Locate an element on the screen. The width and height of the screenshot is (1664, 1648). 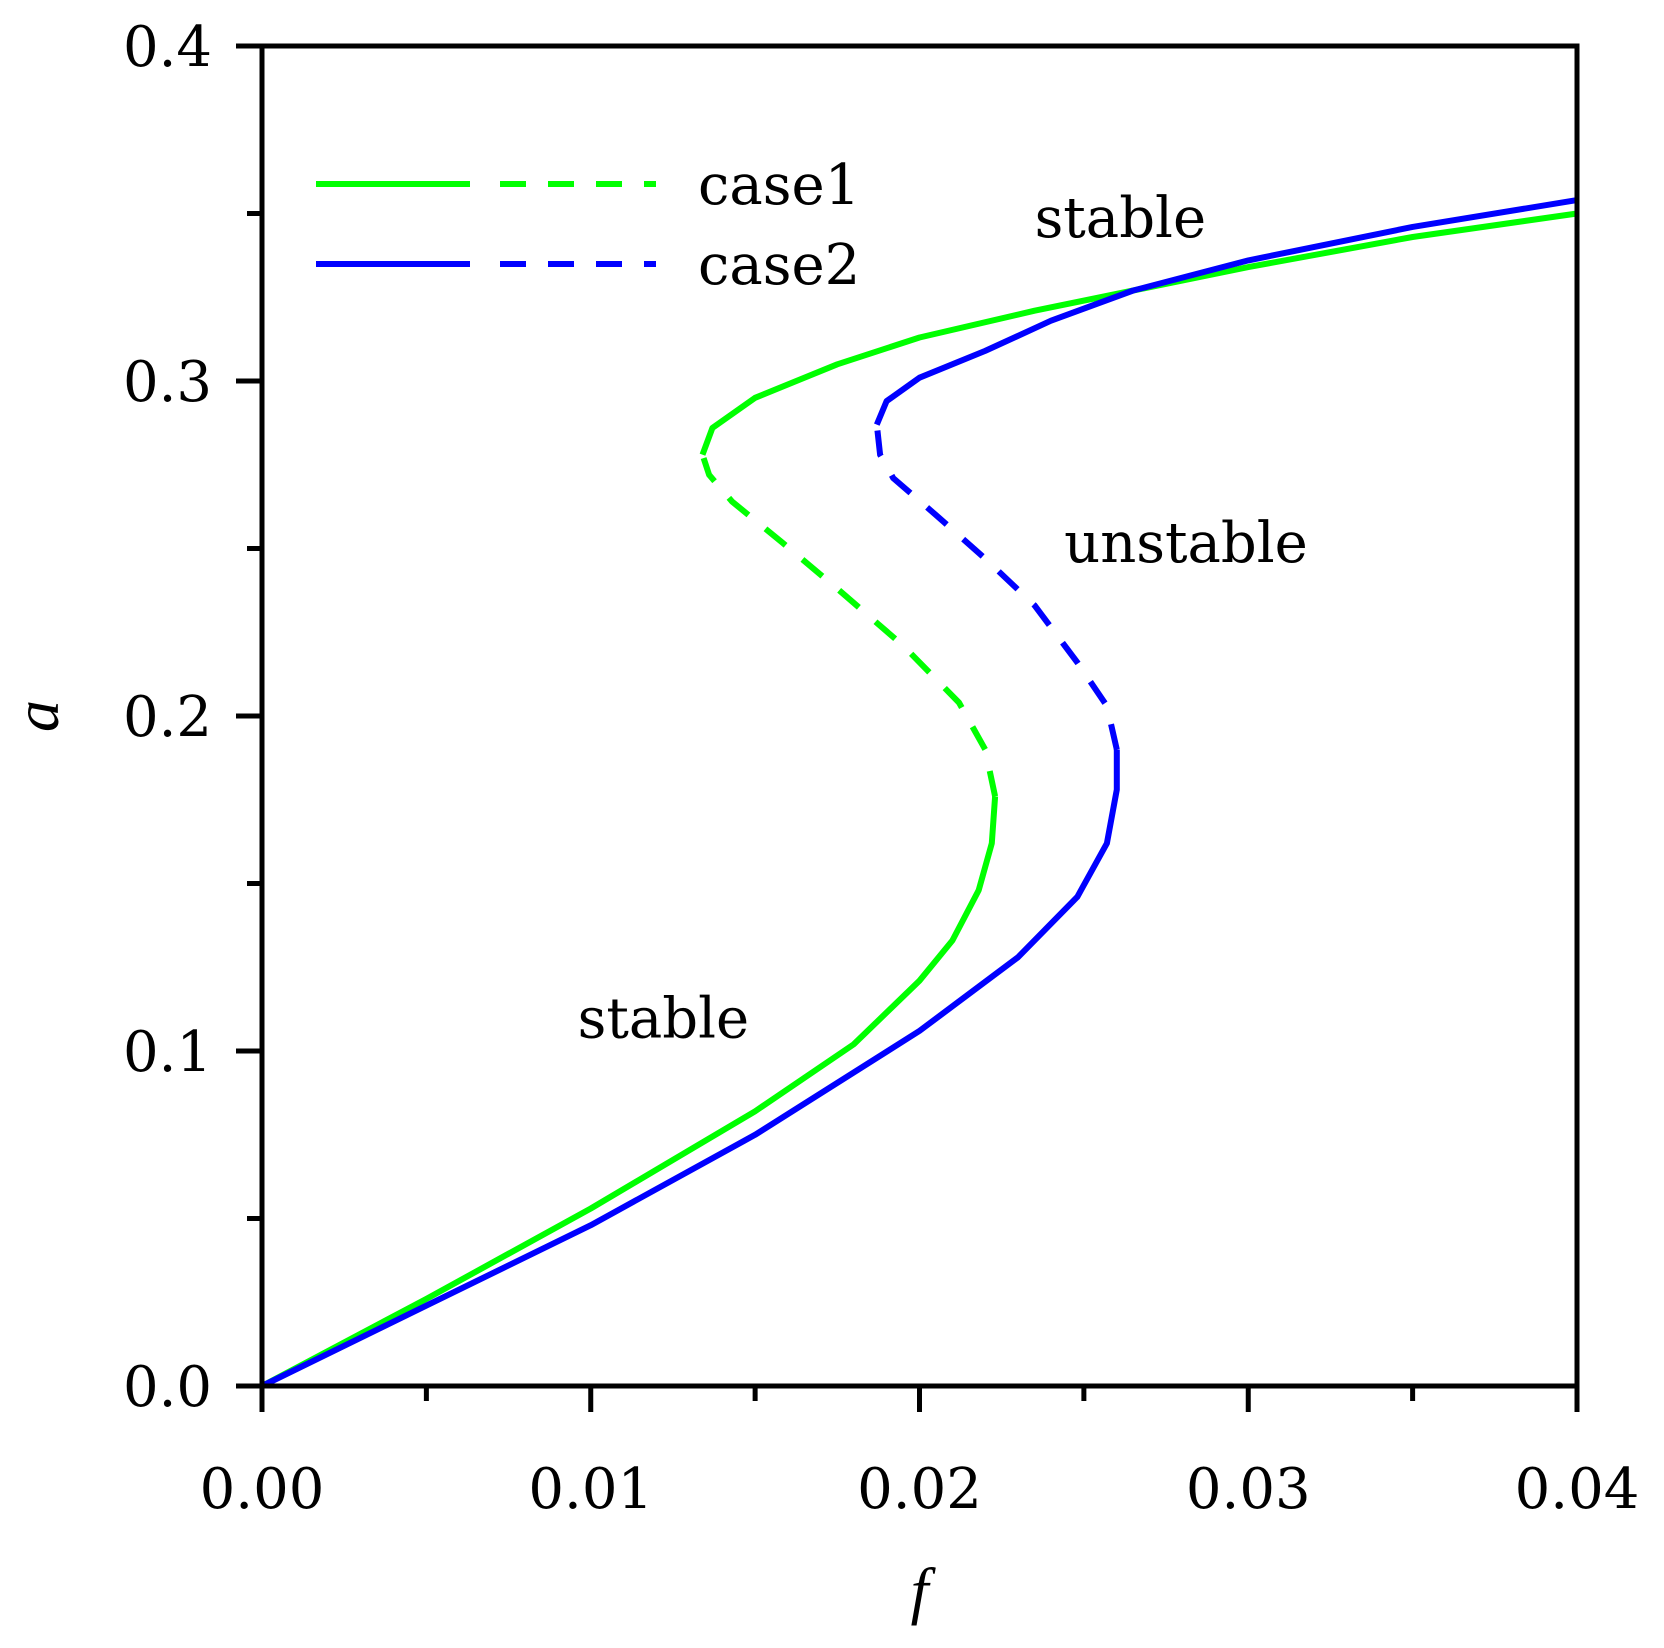
annotation: unstable is located at coordinates (1186, 543).